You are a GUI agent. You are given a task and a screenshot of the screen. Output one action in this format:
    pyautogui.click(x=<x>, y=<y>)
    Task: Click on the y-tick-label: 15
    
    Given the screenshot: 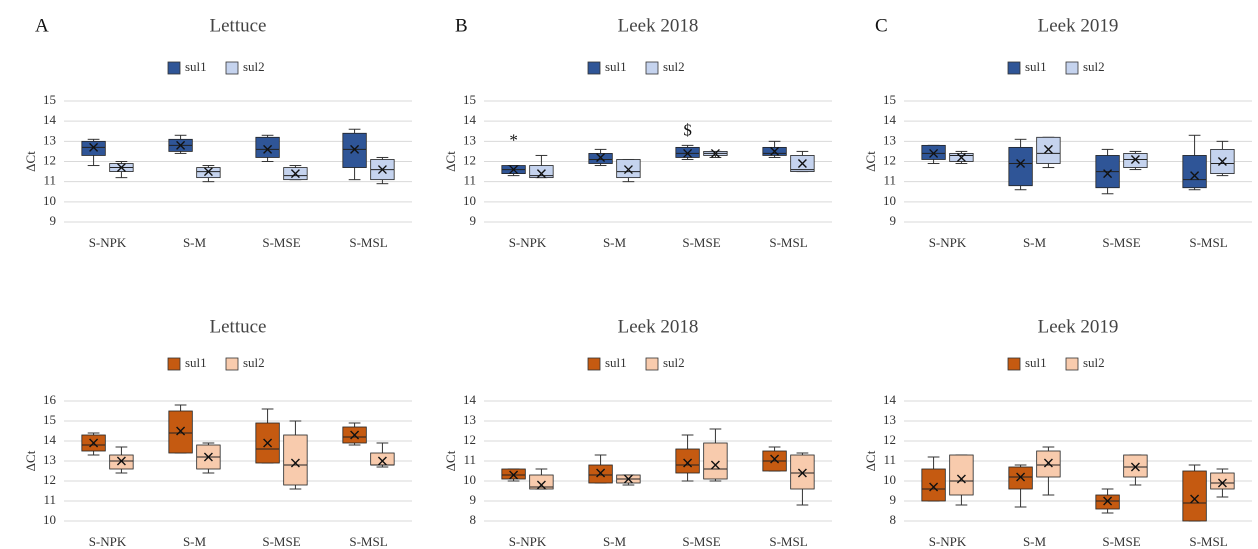 What is the action you would take?
    pyautogui.click(x=49, y=419)
    